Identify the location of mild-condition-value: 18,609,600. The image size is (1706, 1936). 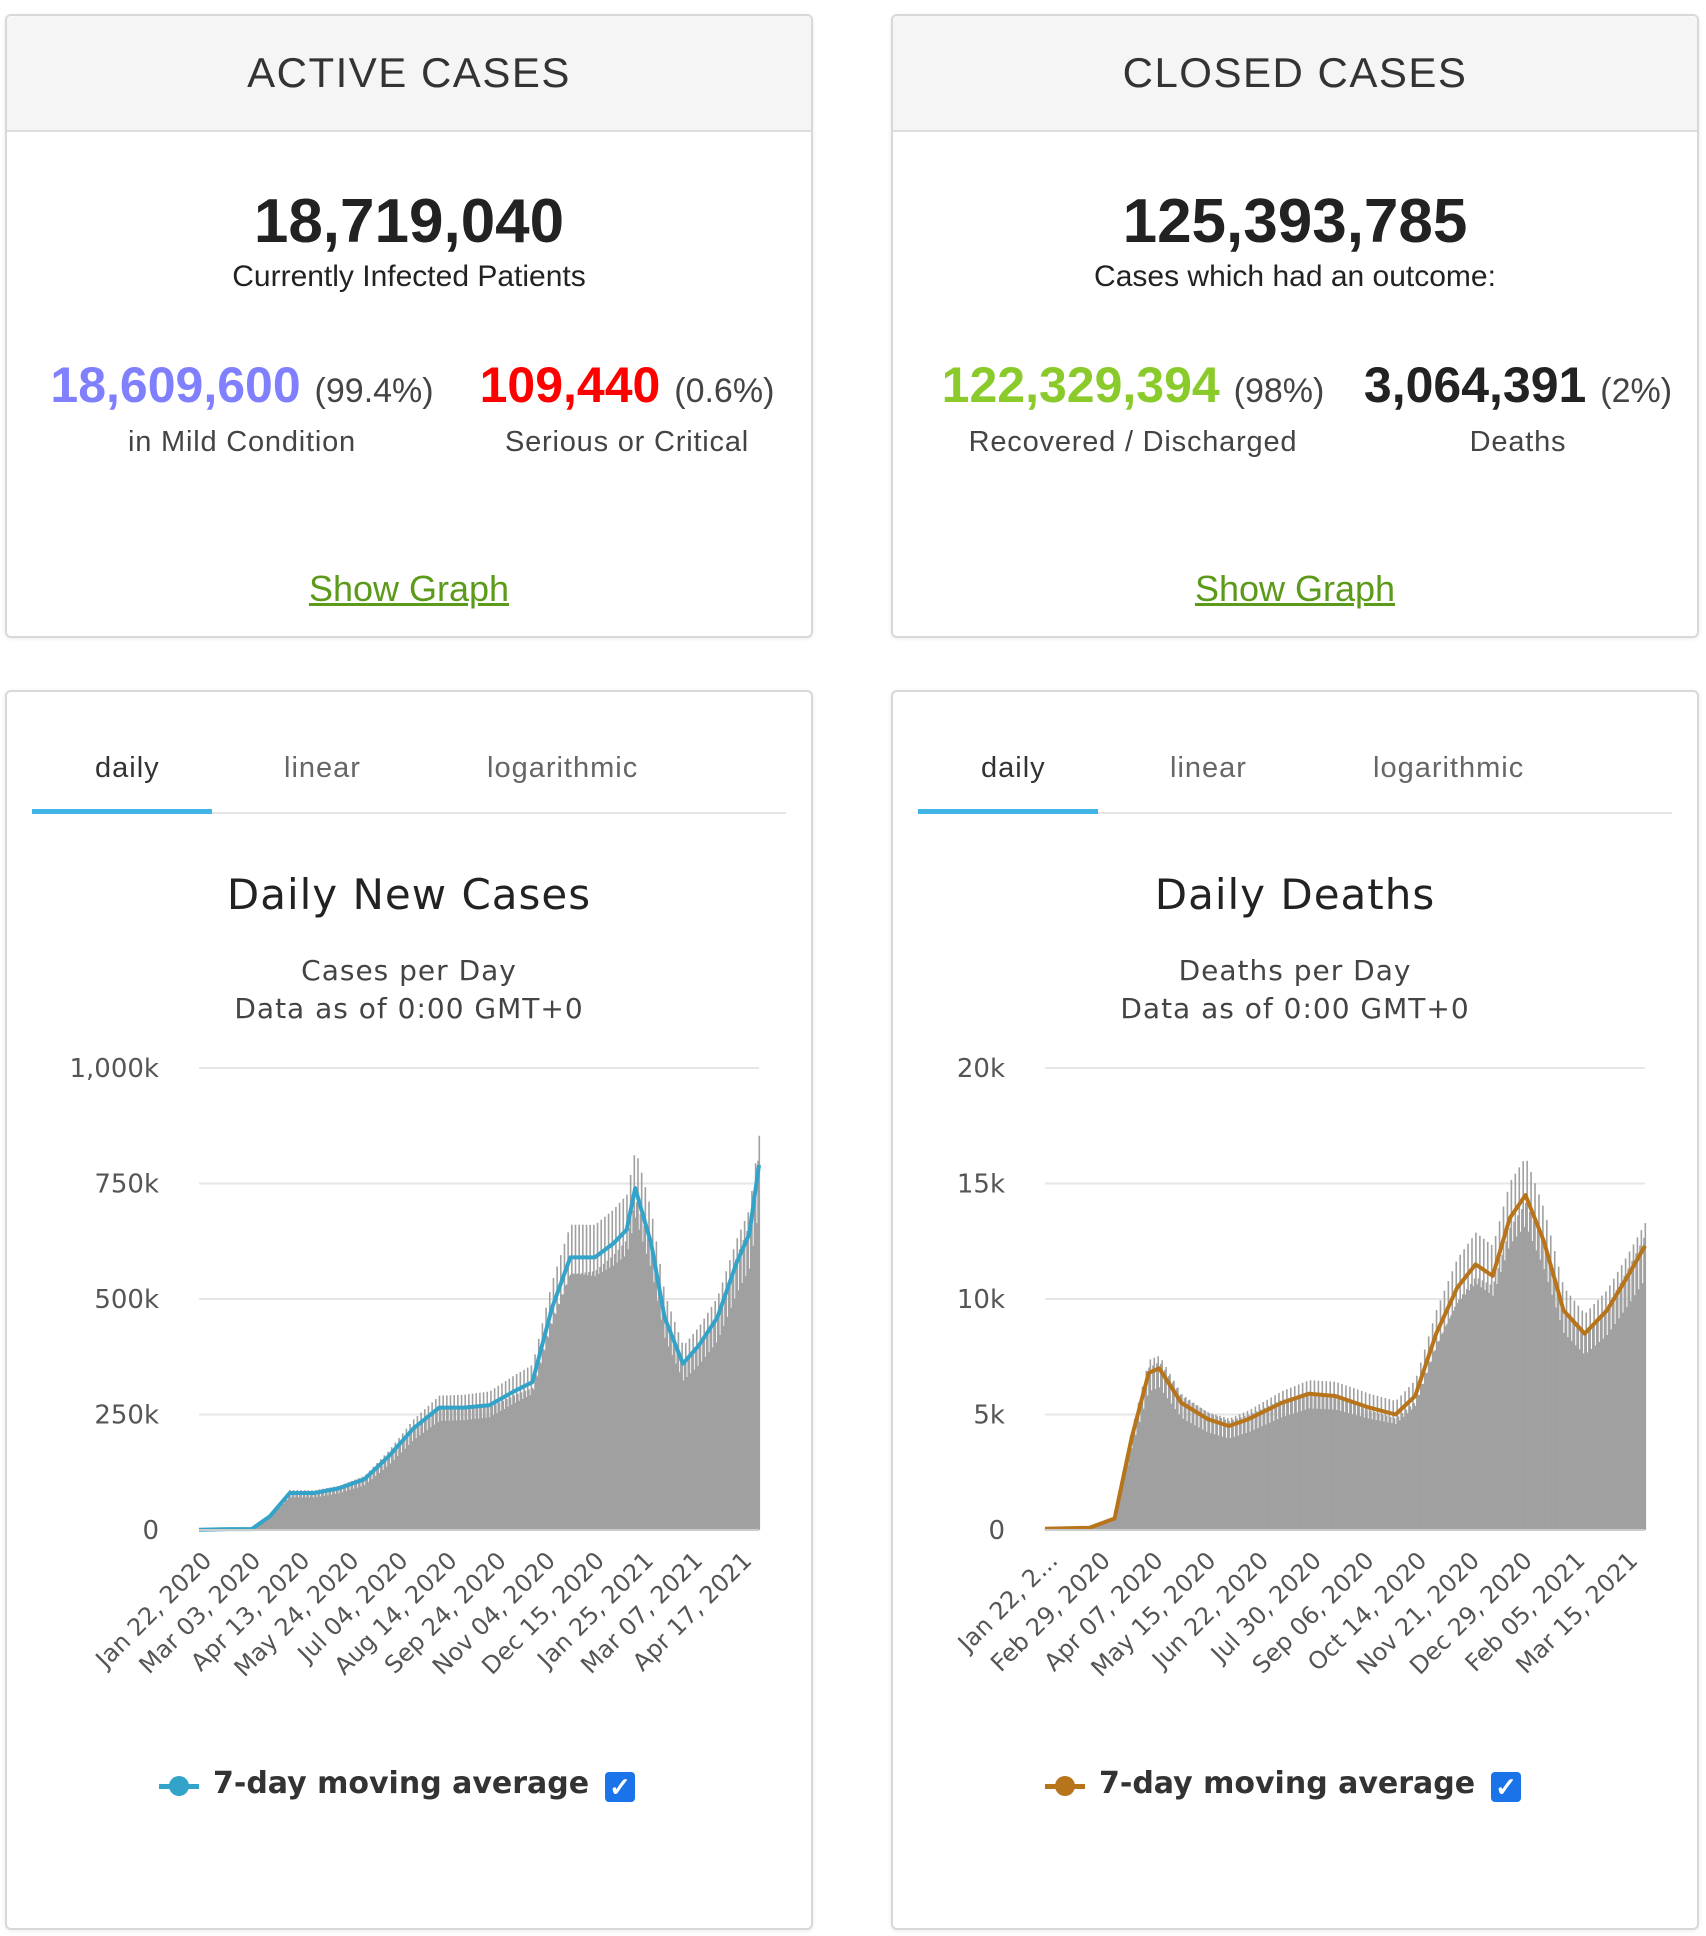
(175, 385).